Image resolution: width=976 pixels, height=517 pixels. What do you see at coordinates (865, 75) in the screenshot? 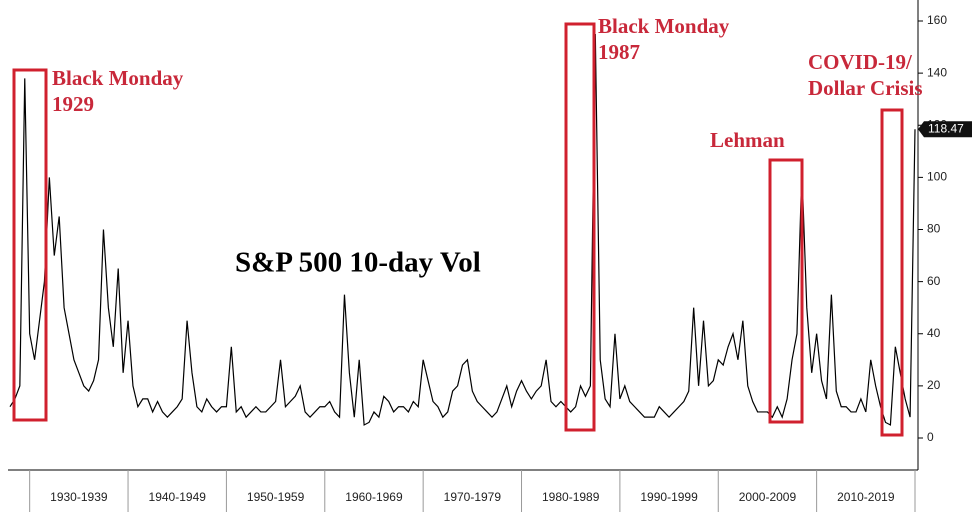
I see `annotation: COVID-19/Dollar Crisis` at bounding box center [865, 75].